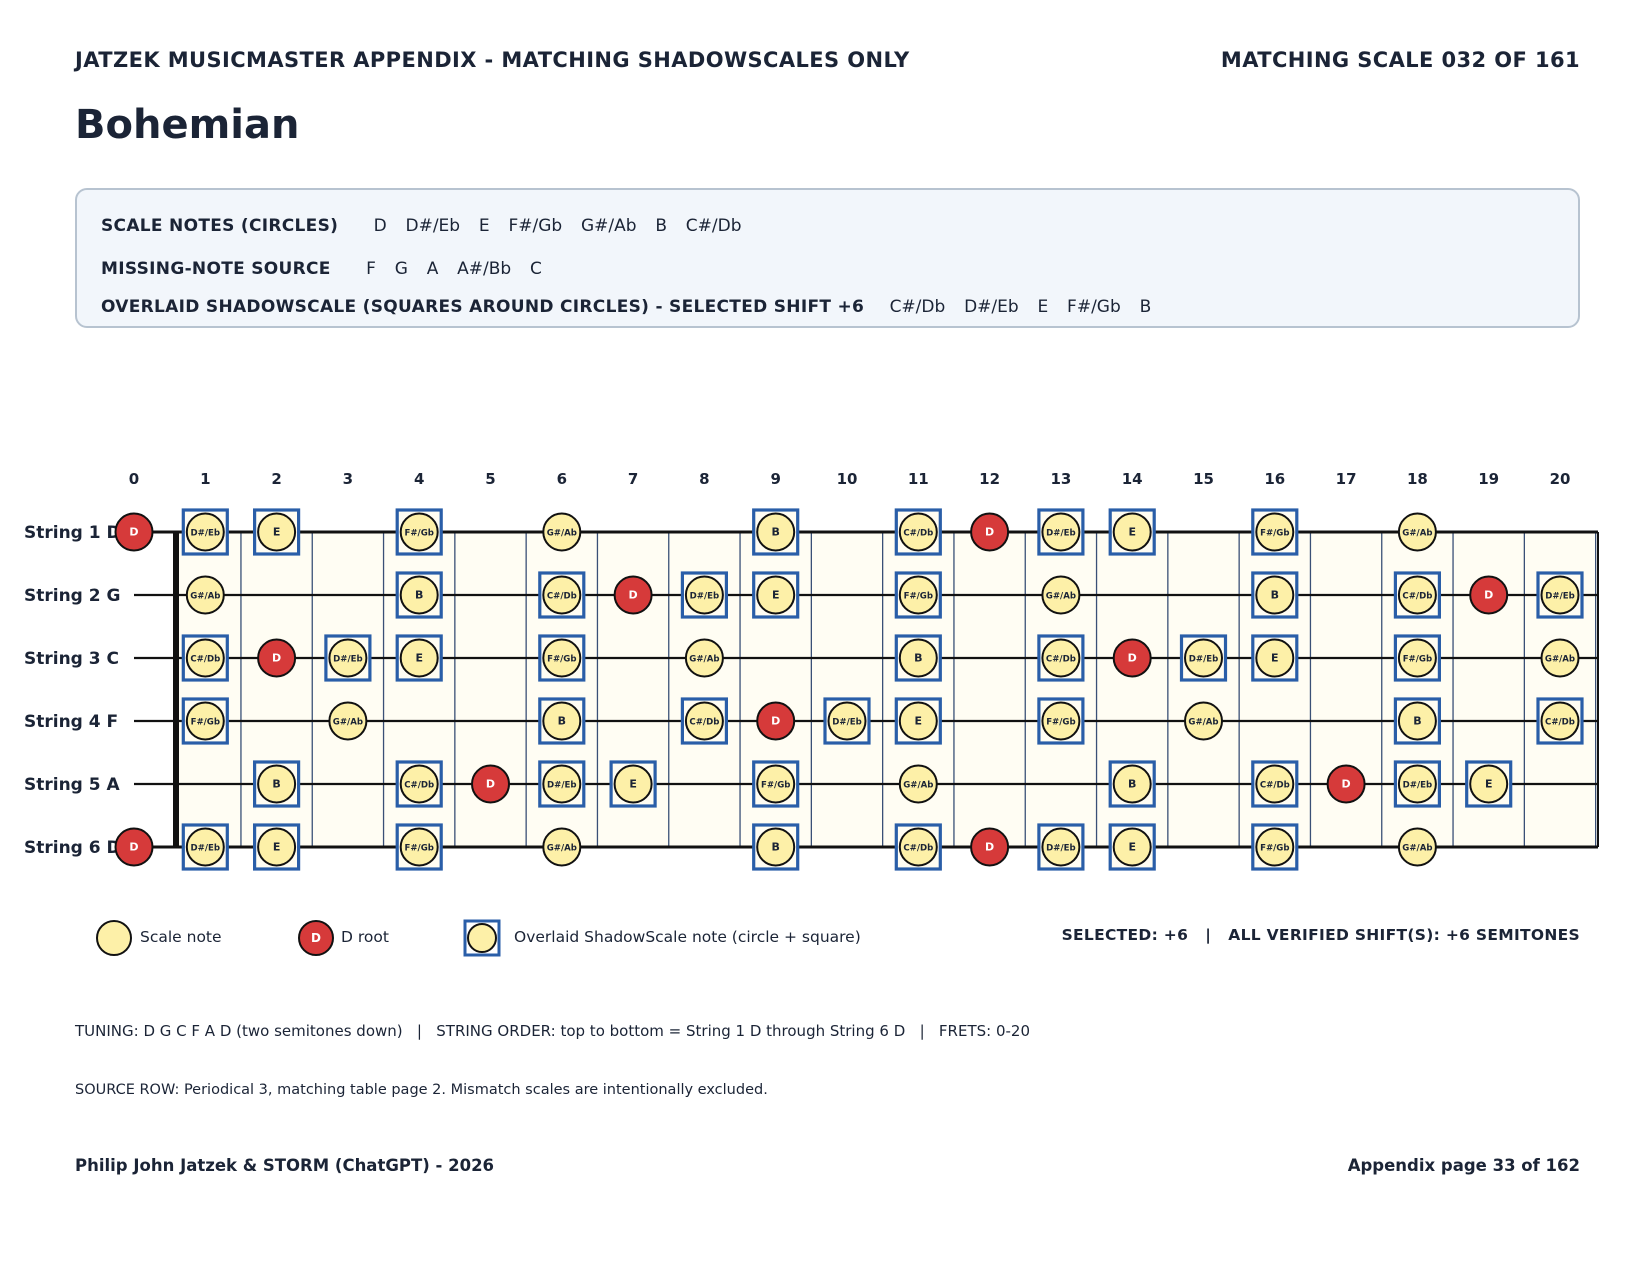  I want to click on fret-number: 10, so click(847, 479).